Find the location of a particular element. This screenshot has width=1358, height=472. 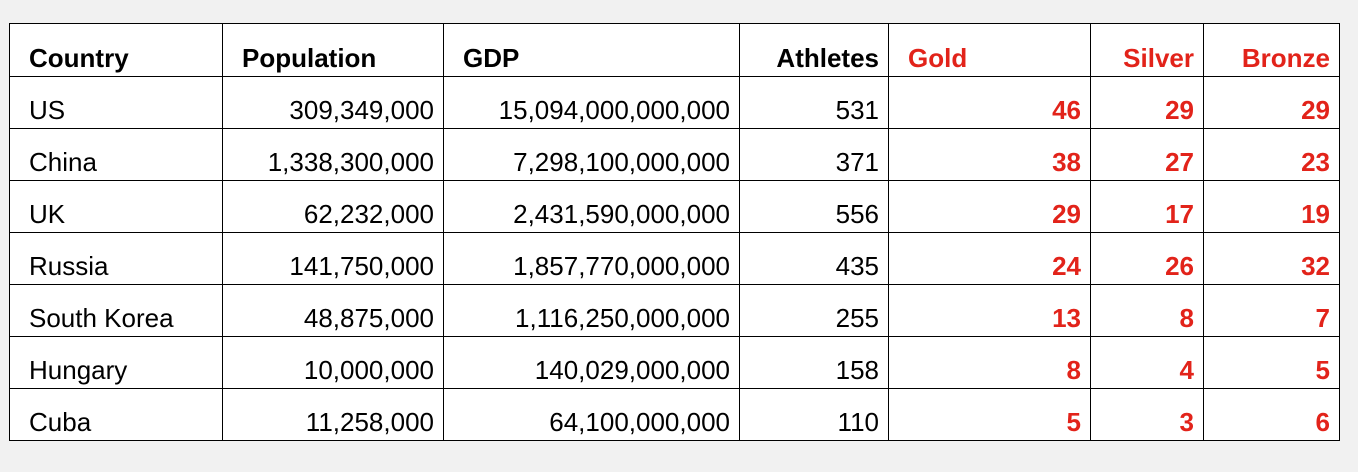

cell-bronze: 19 is located at coordinates (1271, 206).